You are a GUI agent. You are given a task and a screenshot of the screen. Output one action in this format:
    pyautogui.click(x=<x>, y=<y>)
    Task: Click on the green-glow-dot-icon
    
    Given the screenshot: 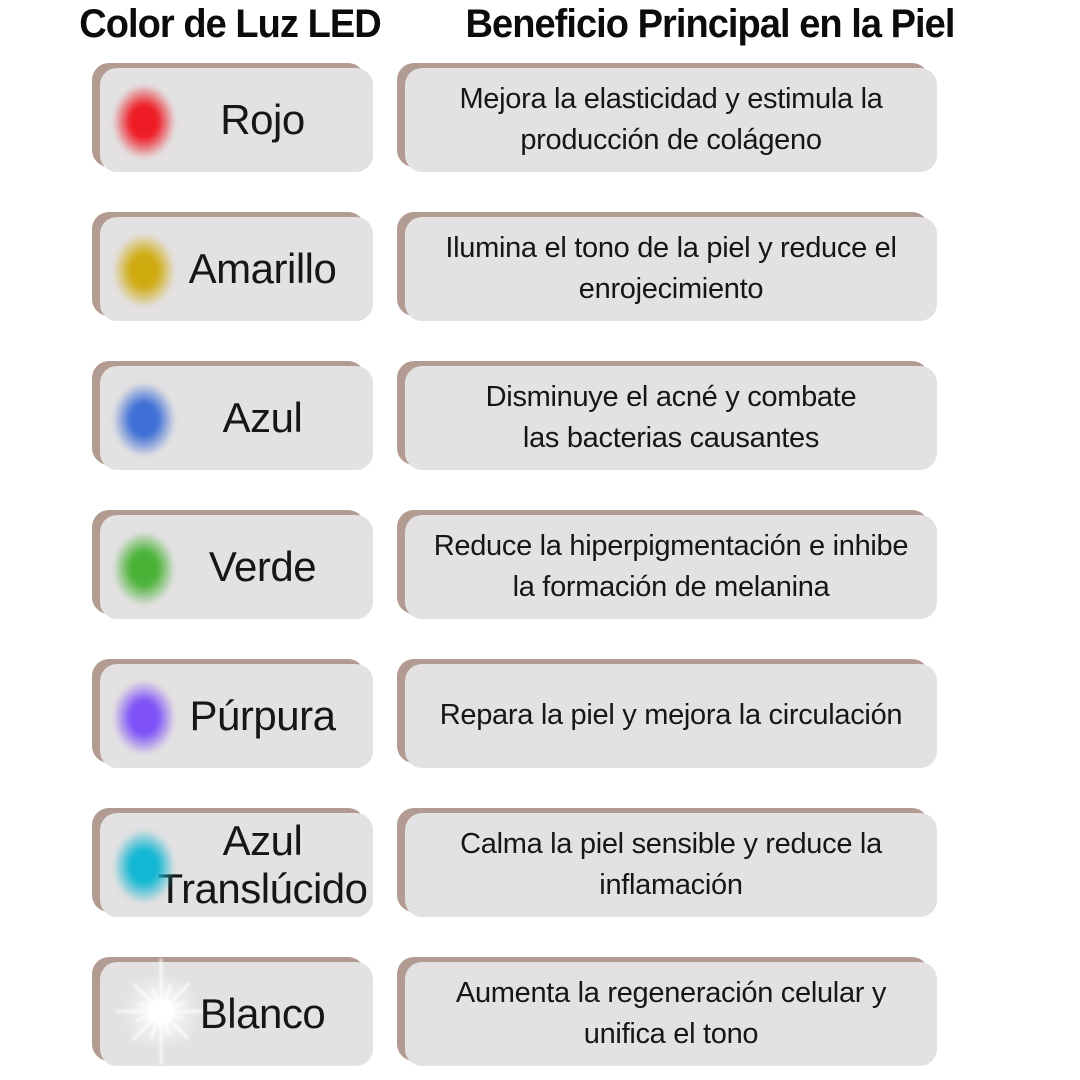 What is the action you would take?
    pyautogui.click(x=144, y=568)
    